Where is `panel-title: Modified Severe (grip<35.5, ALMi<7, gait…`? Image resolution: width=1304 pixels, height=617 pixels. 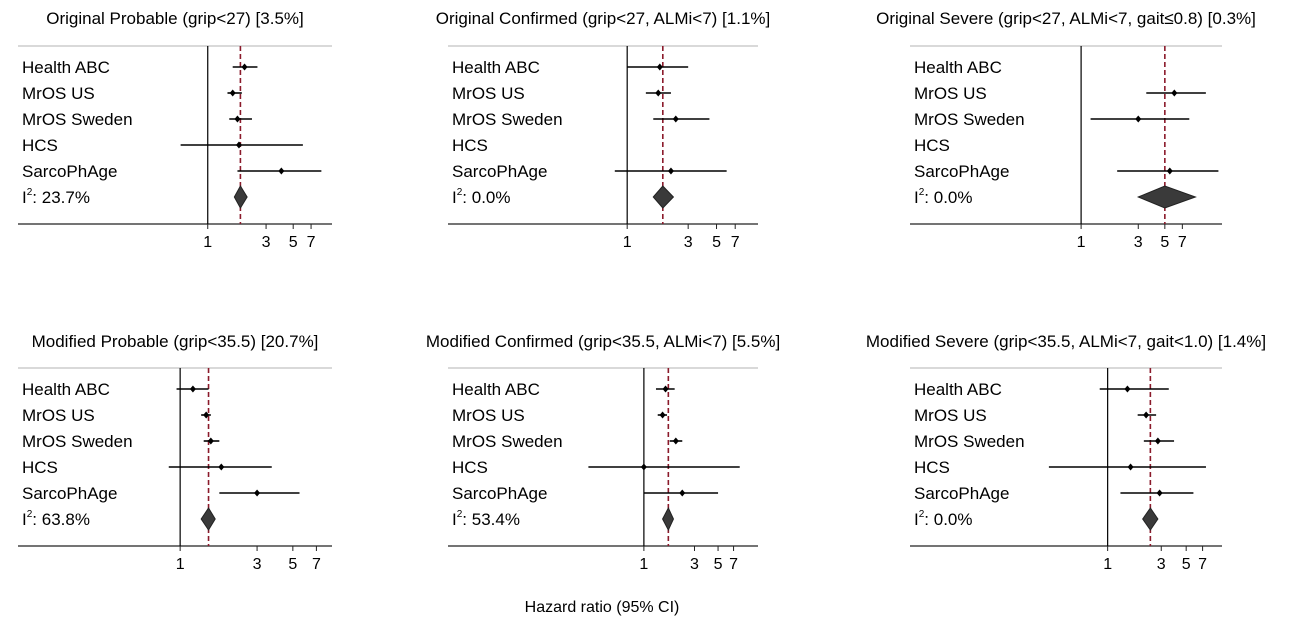
panel-title: Modified Severe (grip<35.5, ALMi<7, gait… is located at coordinates (1066, 341).